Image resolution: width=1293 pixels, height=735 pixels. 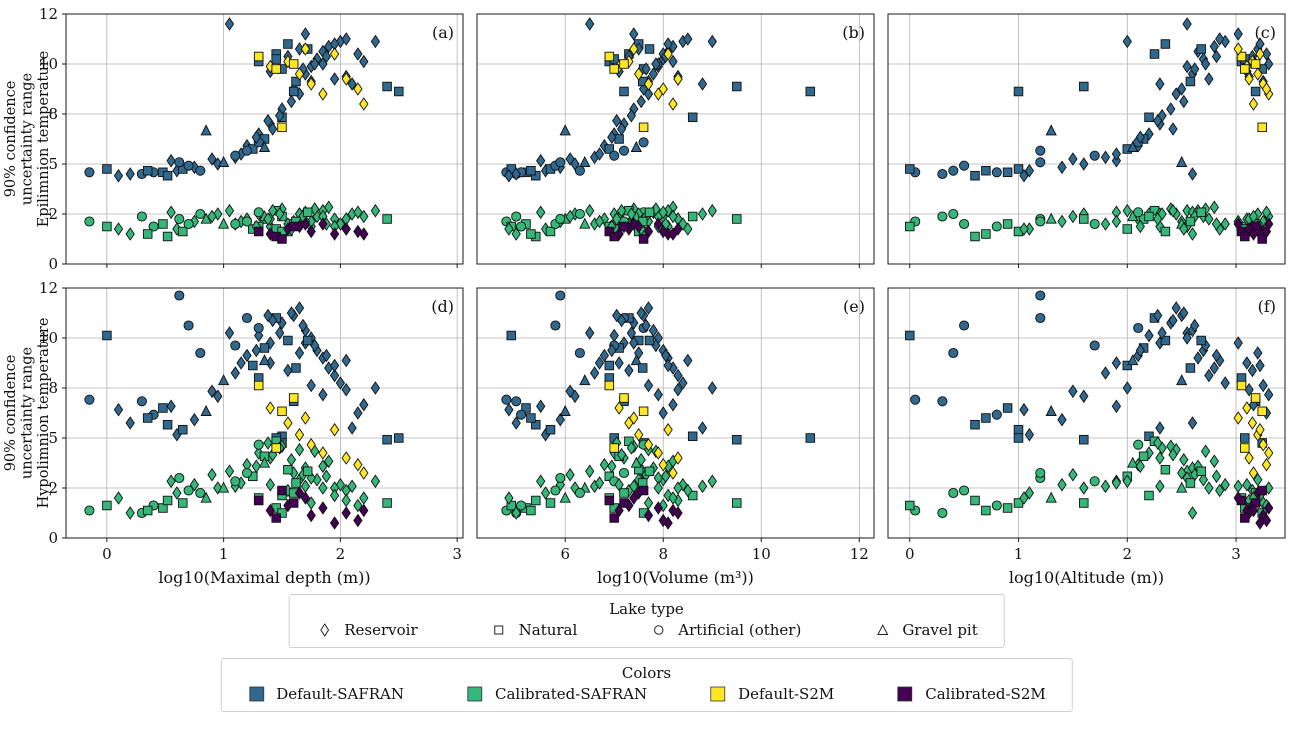 I want to click on colors-legend-item-d2: Default-S2M, so click(x=771, y=694).